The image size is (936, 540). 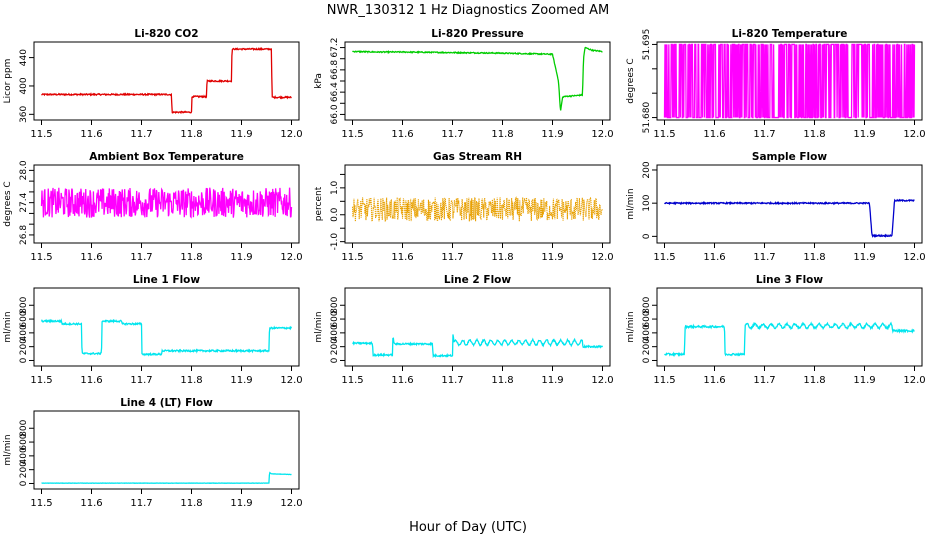 I want to click on y-axis-label: degrees C, so click(x=631, y=80).